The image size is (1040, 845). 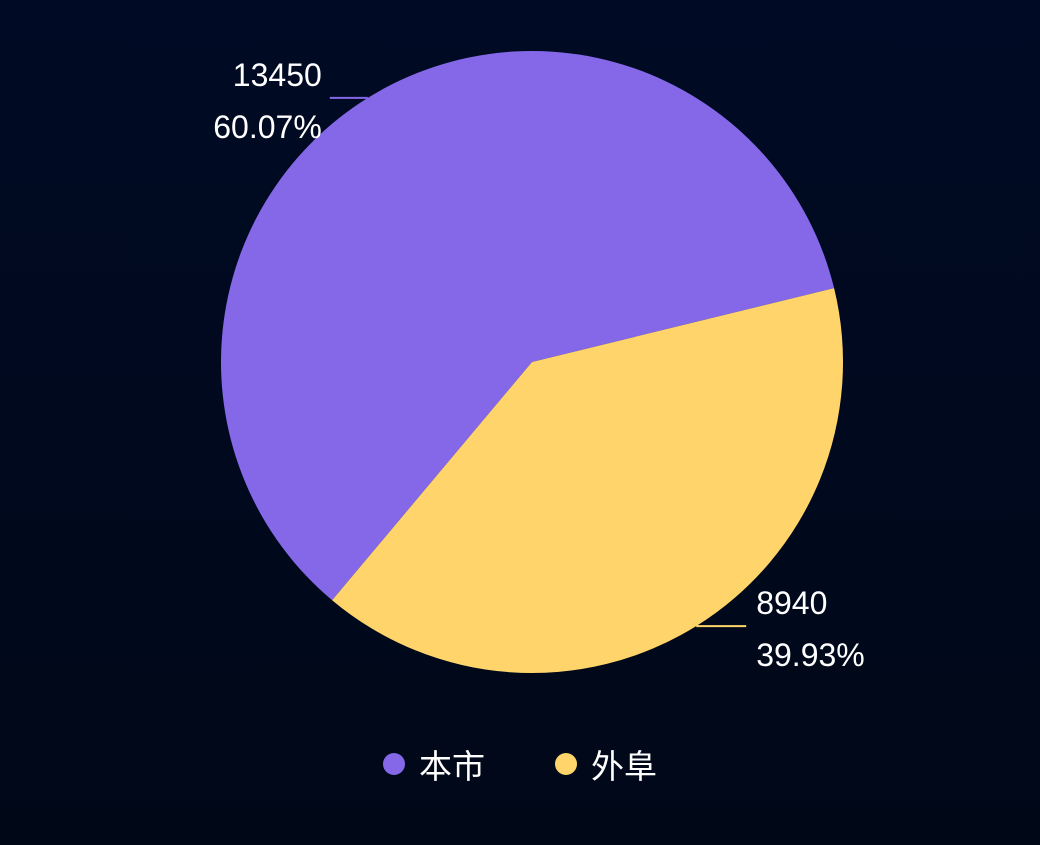 I want to click on legend-item-bendi: 本市, so click(x=434, y=764).